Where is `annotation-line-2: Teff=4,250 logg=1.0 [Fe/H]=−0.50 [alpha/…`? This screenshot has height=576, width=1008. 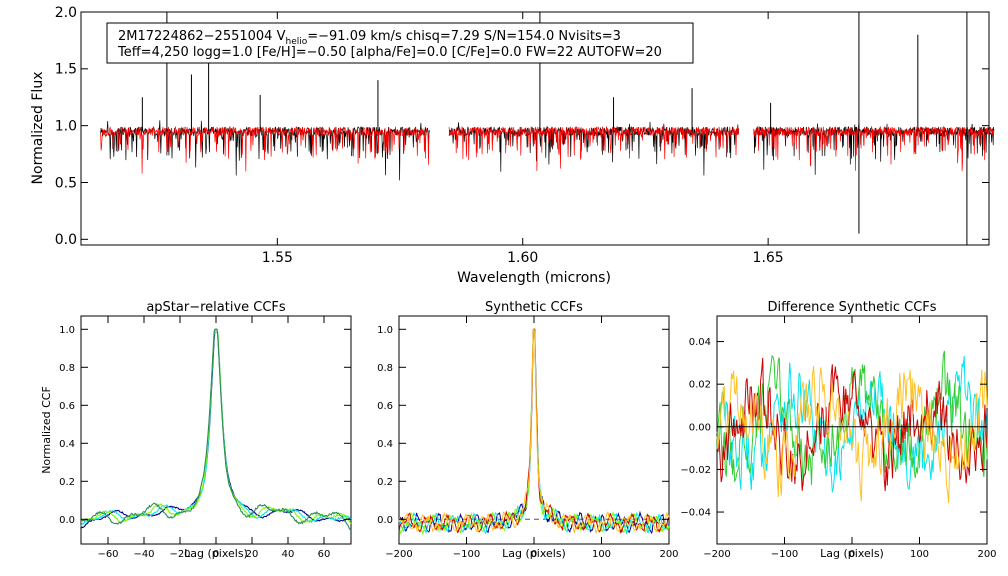 annotation-line-2: Teff=4,250 logg=1.0 [Fe/H]=−0.50 [alpha/… is located at coordinates (389, 52).